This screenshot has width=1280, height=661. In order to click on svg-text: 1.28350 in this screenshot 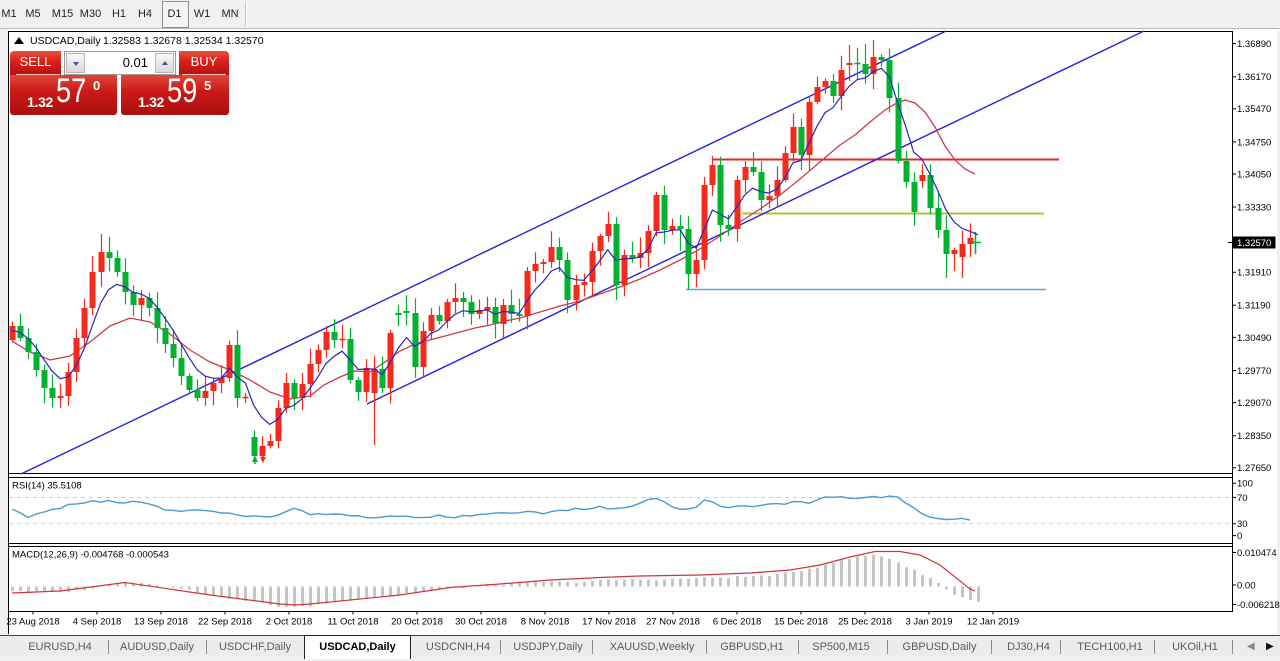, I will do `click(1254, 436)`.